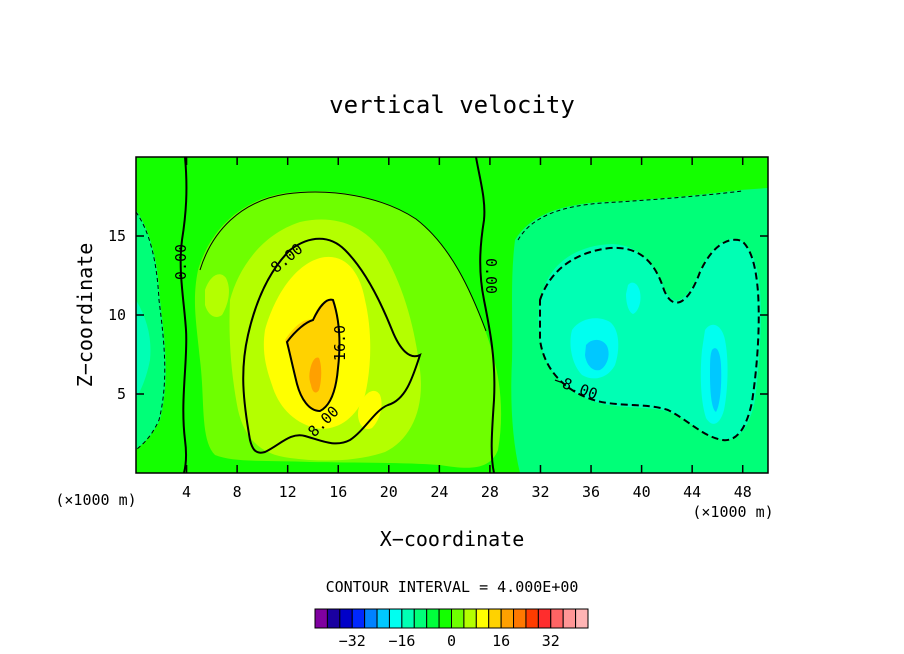  I want to click on zero-contour-mid, so click(485, 315).